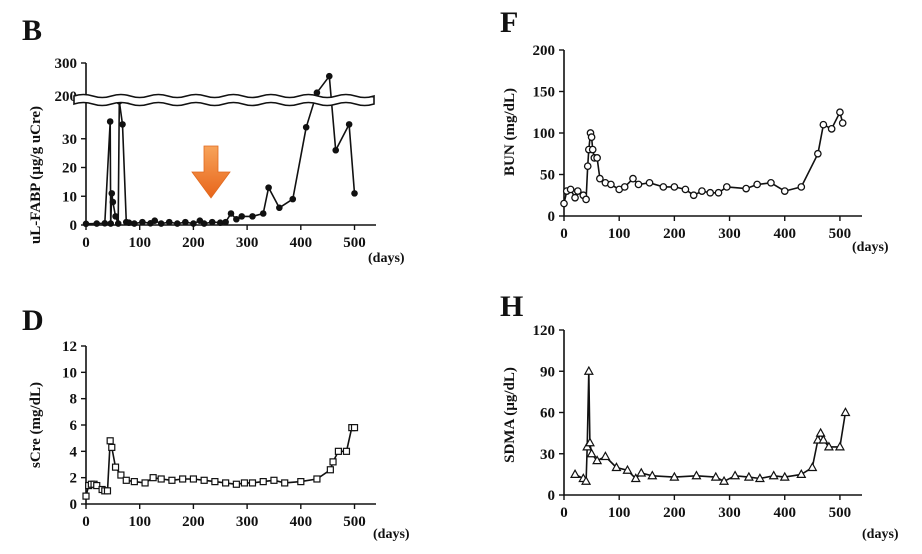 This screenshot has width=922, height=554. I want to click on x-tick-label-d: 400, so click(301, 522).